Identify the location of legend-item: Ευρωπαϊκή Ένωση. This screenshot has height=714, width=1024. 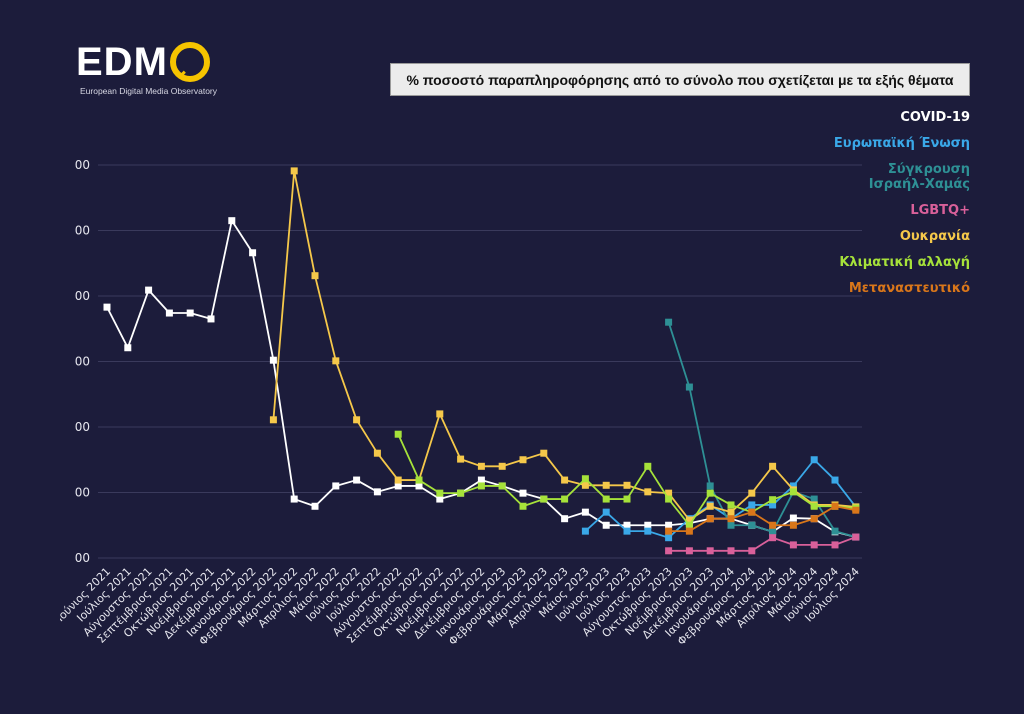
(901, 143).